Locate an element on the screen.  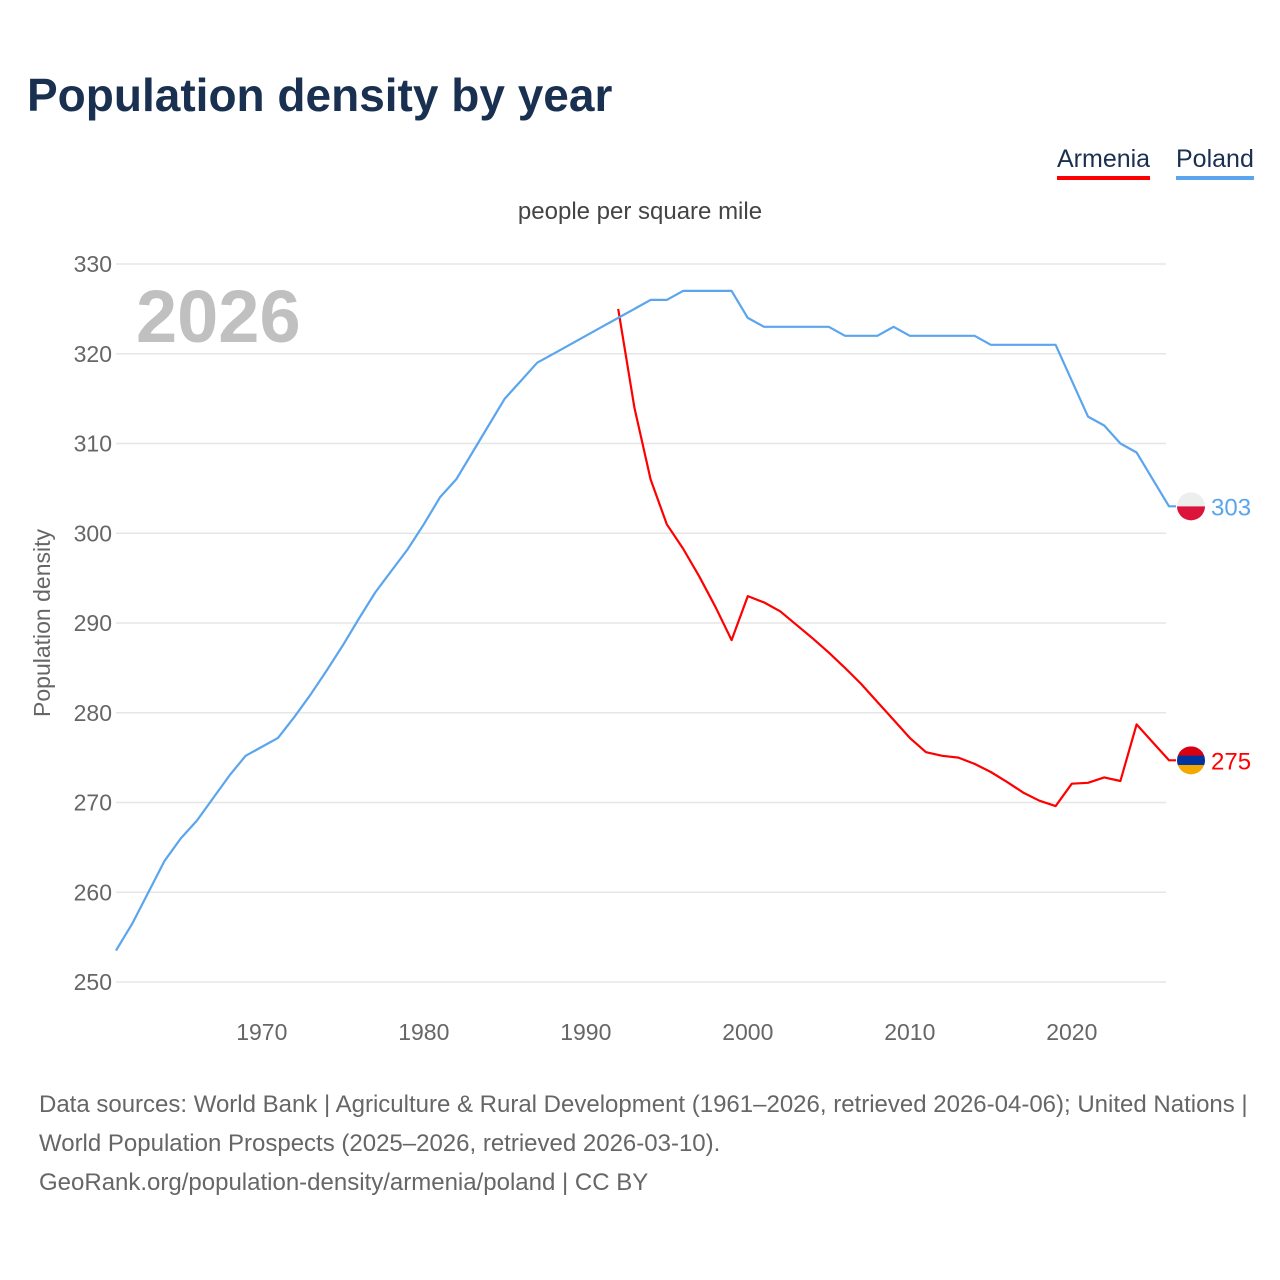
end-value-label-armenia: 275 is located at coordinates (1231, 761).